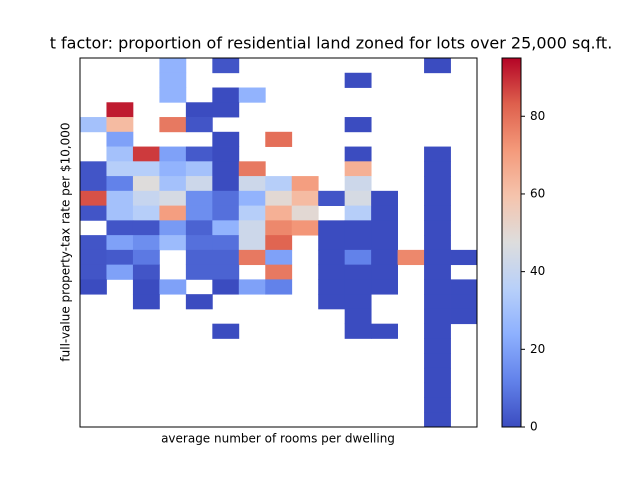 The height and width of the screenshot is (480, 640). What do you see at coordinates (537, 349) in the screenshot?
I see `colorbar-tick-label: 20` at bounding box center [537, 349].